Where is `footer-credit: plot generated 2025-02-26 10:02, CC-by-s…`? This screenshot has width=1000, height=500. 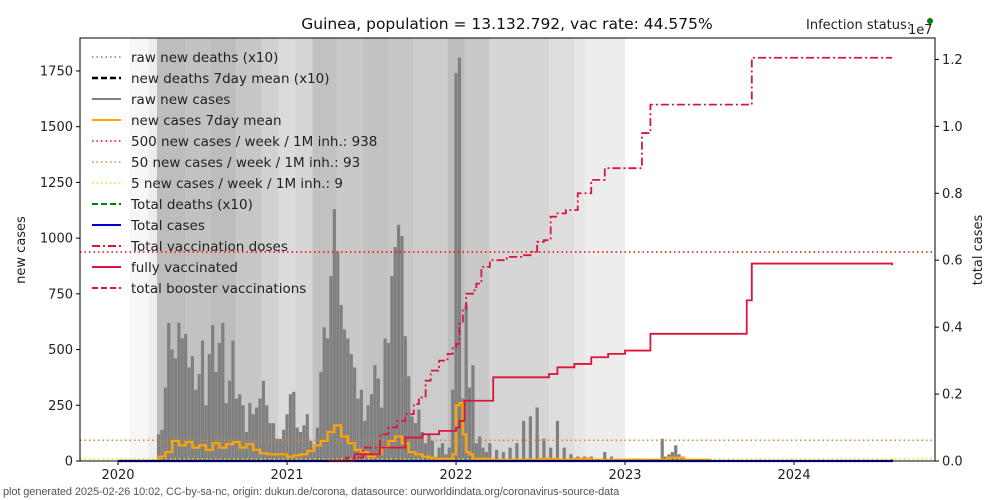 footer-credit: plot generated 2025-02-26 10:02, CC-by-s… is located at coordinates (311, 492).